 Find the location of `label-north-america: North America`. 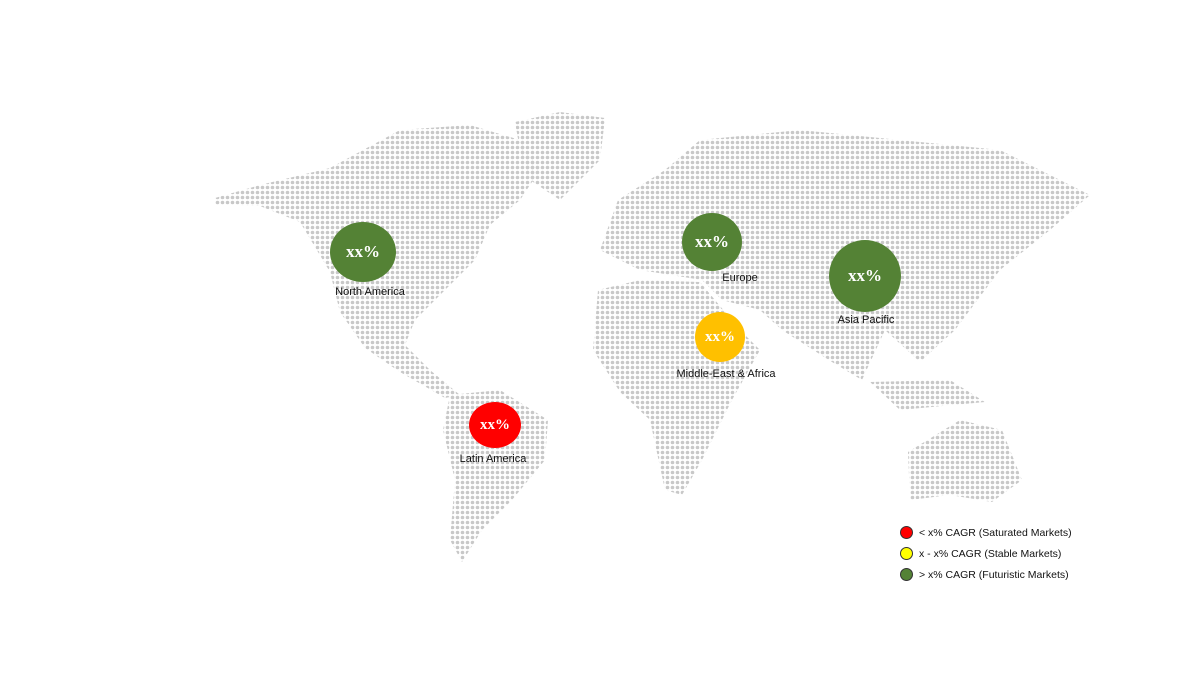

label-north-america: North America is located at coordinates (370, 292).